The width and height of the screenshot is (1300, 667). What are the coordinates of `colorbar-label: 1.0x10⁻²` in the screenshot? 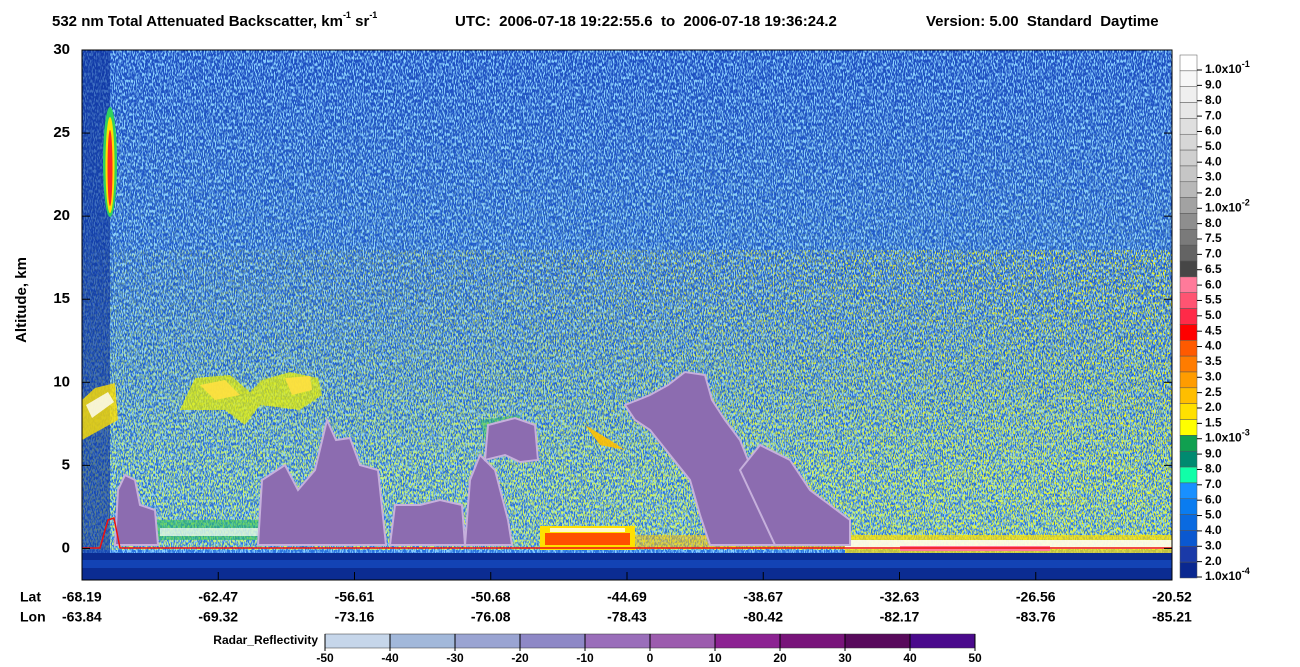 It's located at (1227, 206).